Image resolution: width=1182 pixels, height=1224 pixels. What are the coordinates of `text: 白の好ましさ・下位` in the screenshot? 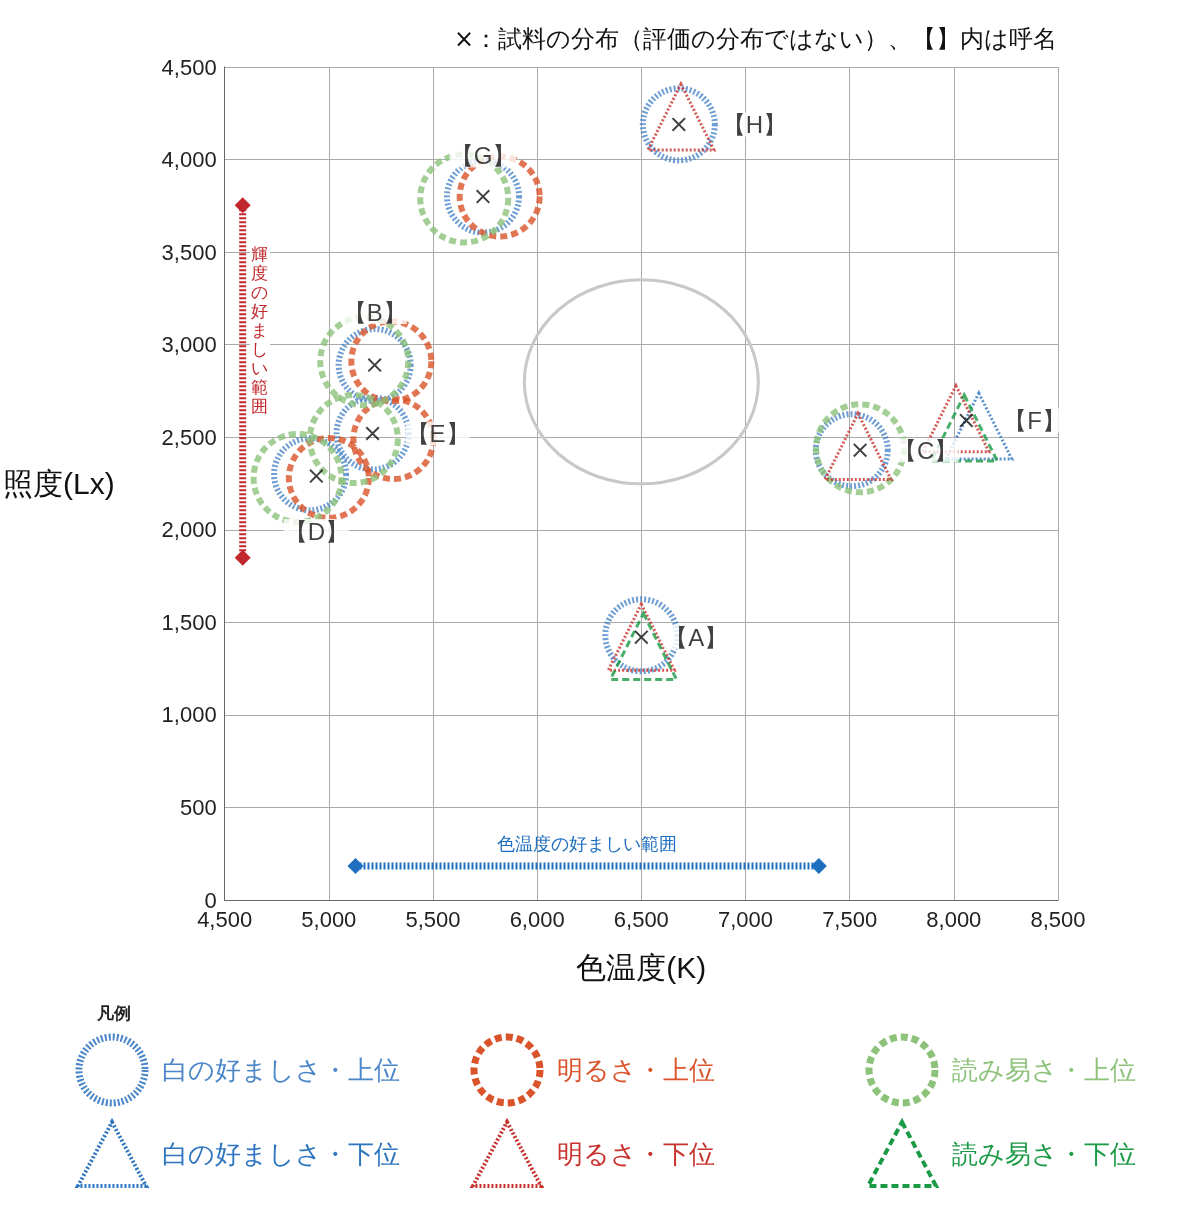 It's located at (281, 1154).